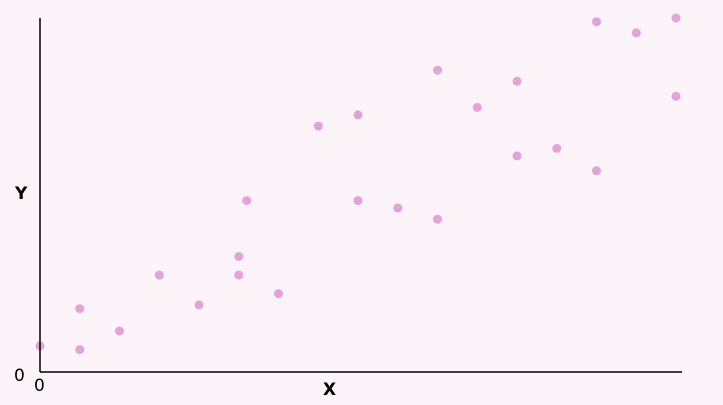 This screenshot has height=405, width=723. I want to click on y-tick-label-0: 0, so click(19, 376).